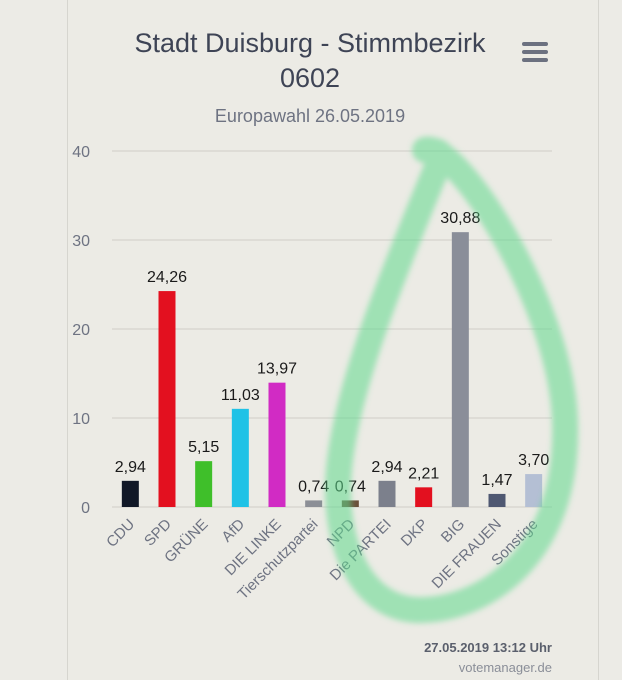  Describe the element at coordinates (204, 484) in the screenshot. I see `bar-grüne` at that location.